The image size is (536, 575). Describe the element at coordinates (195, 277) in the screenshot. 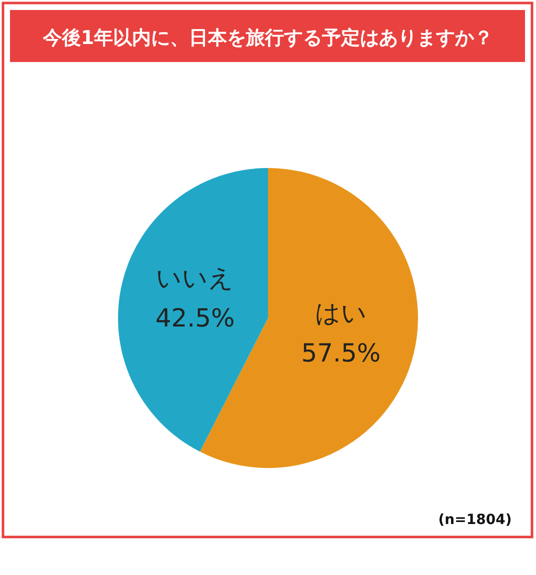

I see `slice-label: いいえ` at that location.